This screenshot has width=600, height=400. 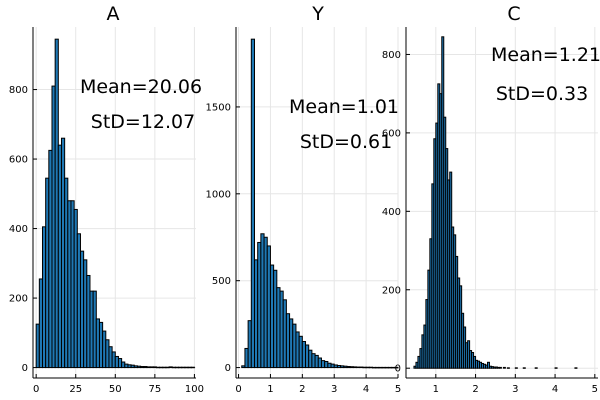 I want to click on panel-title: A, so click(x=113, y=14).